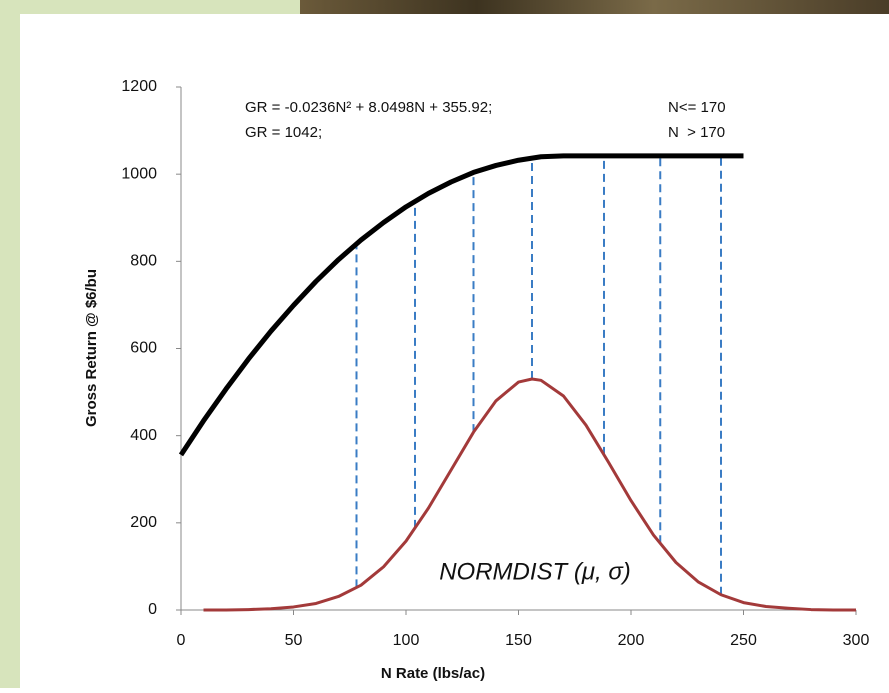  Describe the element at coordinates (294, 640) in the screenshot. I see `x-tick-label: 50` at that location.